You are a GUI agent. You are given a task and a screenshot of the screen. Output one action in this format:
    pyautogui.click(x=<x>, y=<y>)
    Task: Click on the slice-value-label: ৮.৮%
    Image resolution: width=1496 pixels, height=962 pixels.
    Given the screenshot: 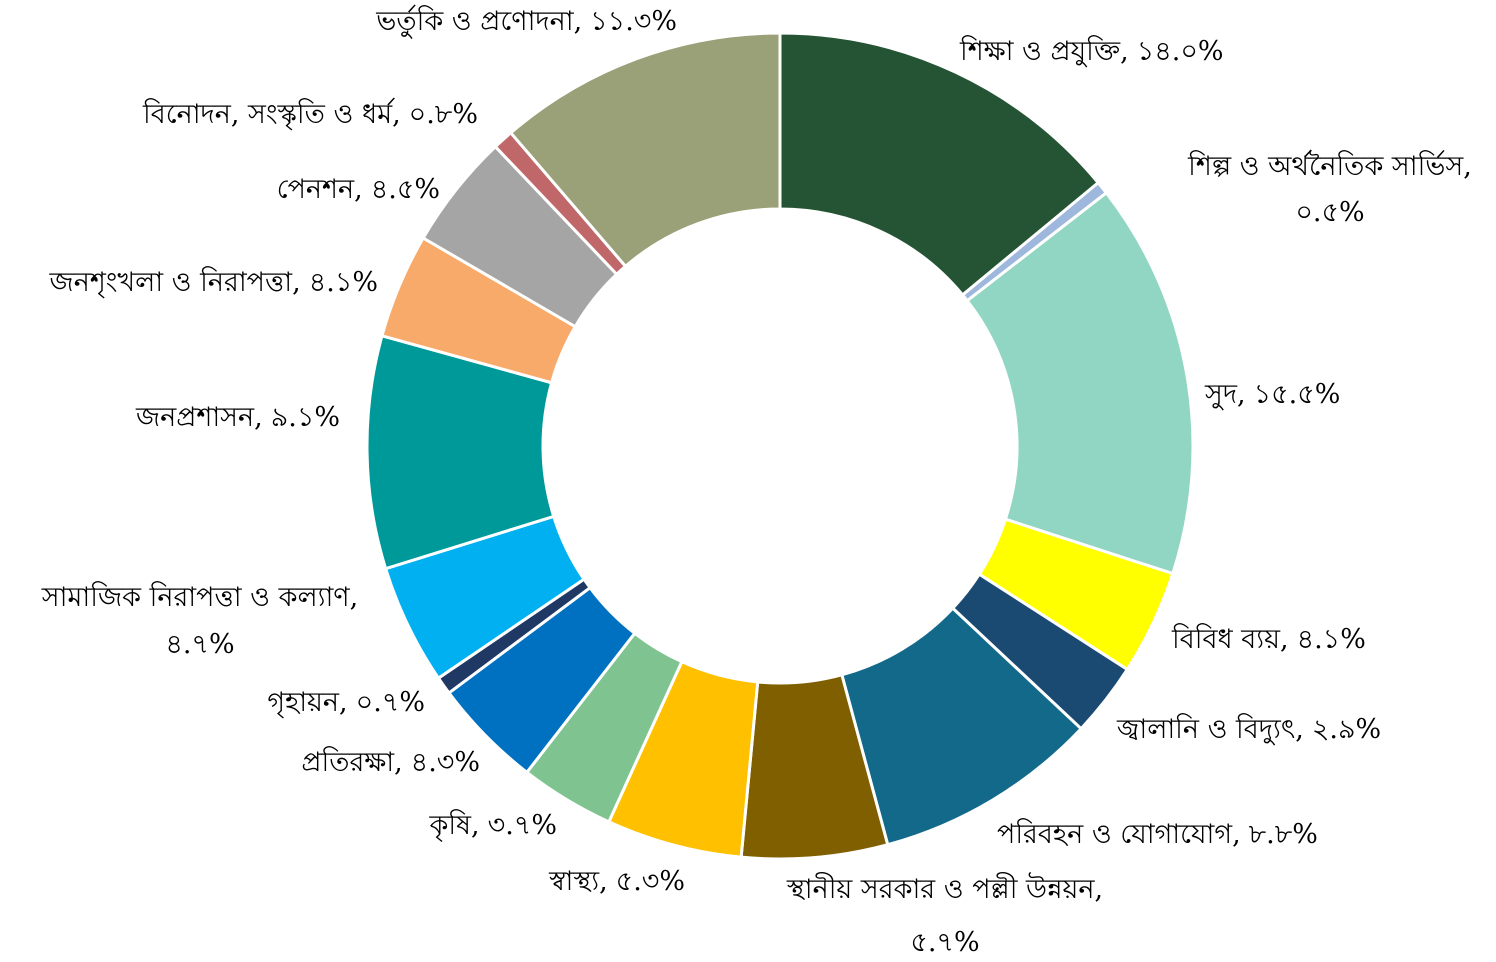 What is the action you would take?
    pyautogui.click(x=1283, y=834)
    